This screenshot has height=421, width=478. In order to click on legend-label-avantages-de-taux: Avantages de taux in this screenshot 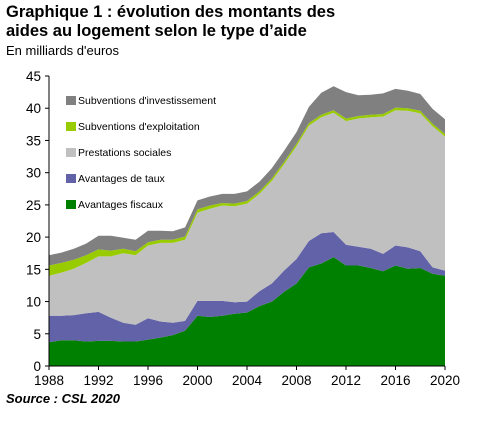, I will do `click(122, 179)`.